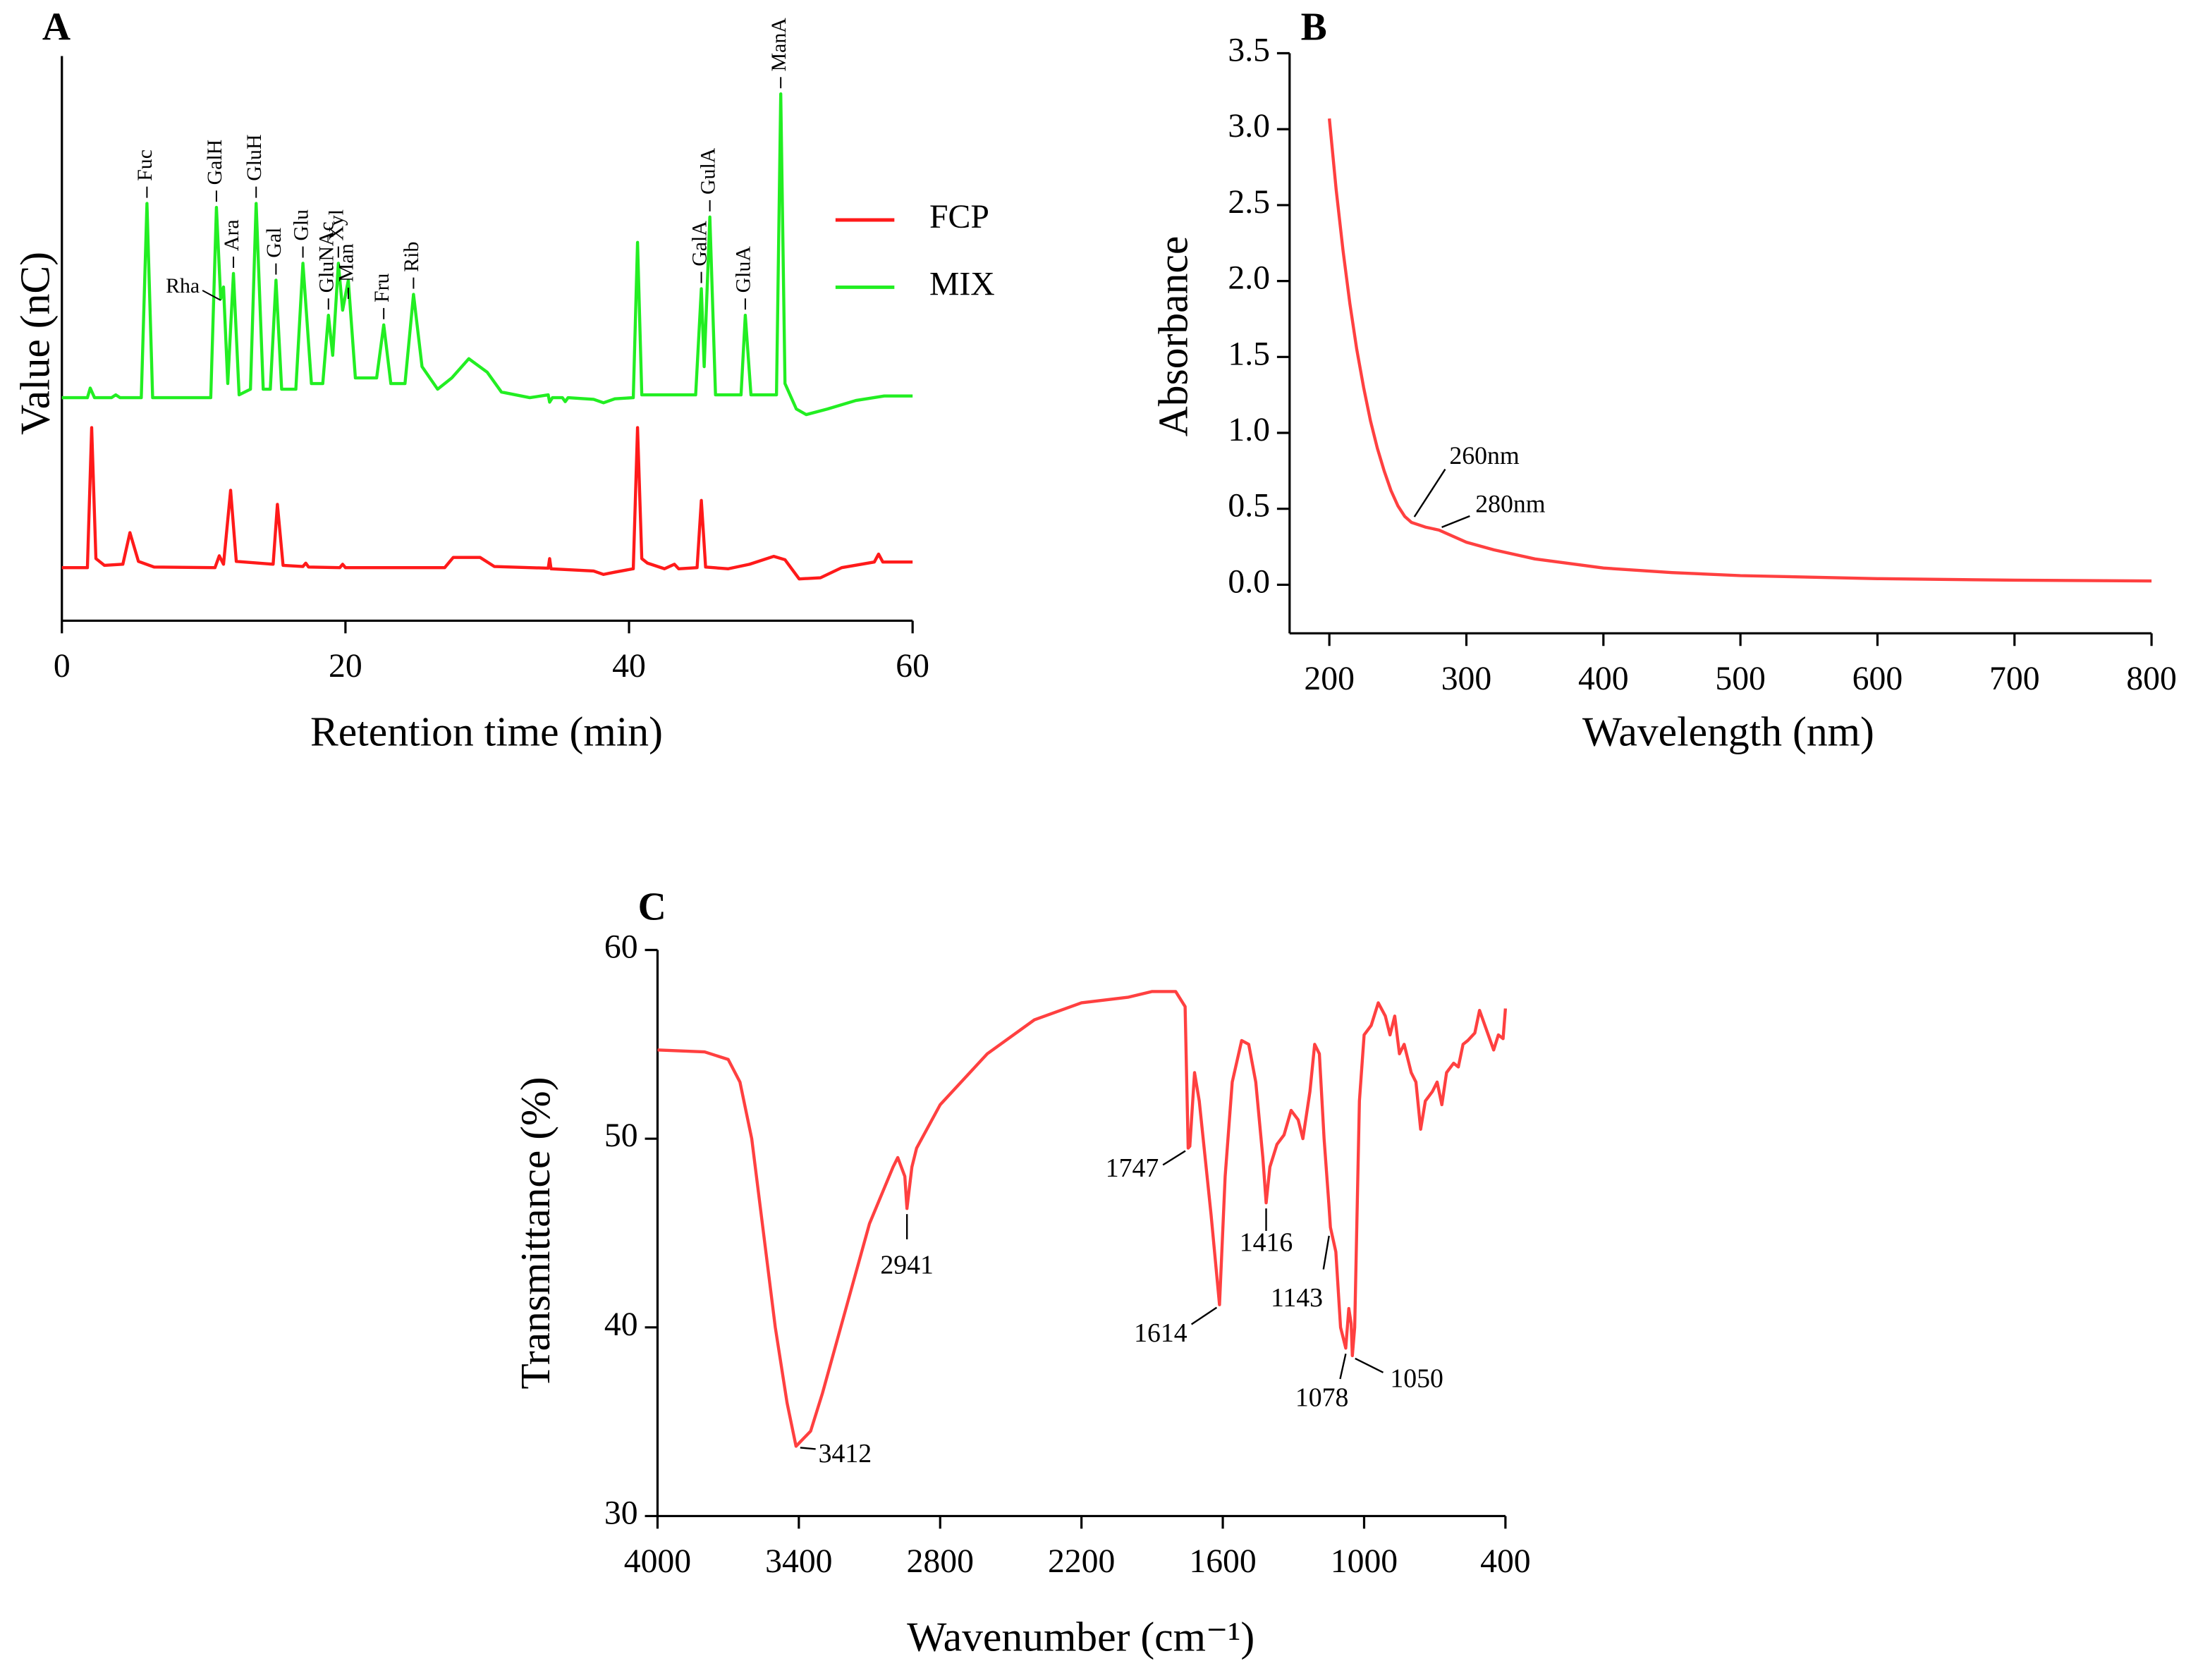 This screenshot has width=2198, height=1680. I want to click on y-tick-label: 3.5, so click(1249, 50).